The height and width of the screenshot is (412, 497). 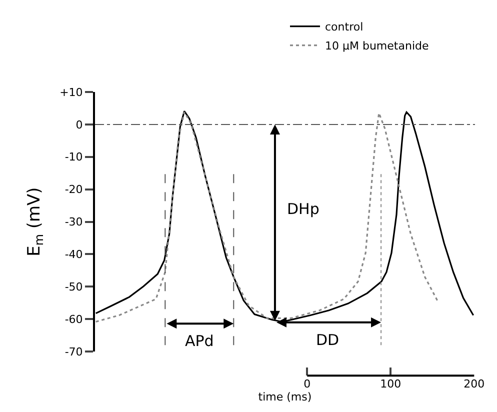 What do you see at coordinates (73, 157) in the screenshot?
I see `y-tick-label: -10` at bounding box center [73, 157].